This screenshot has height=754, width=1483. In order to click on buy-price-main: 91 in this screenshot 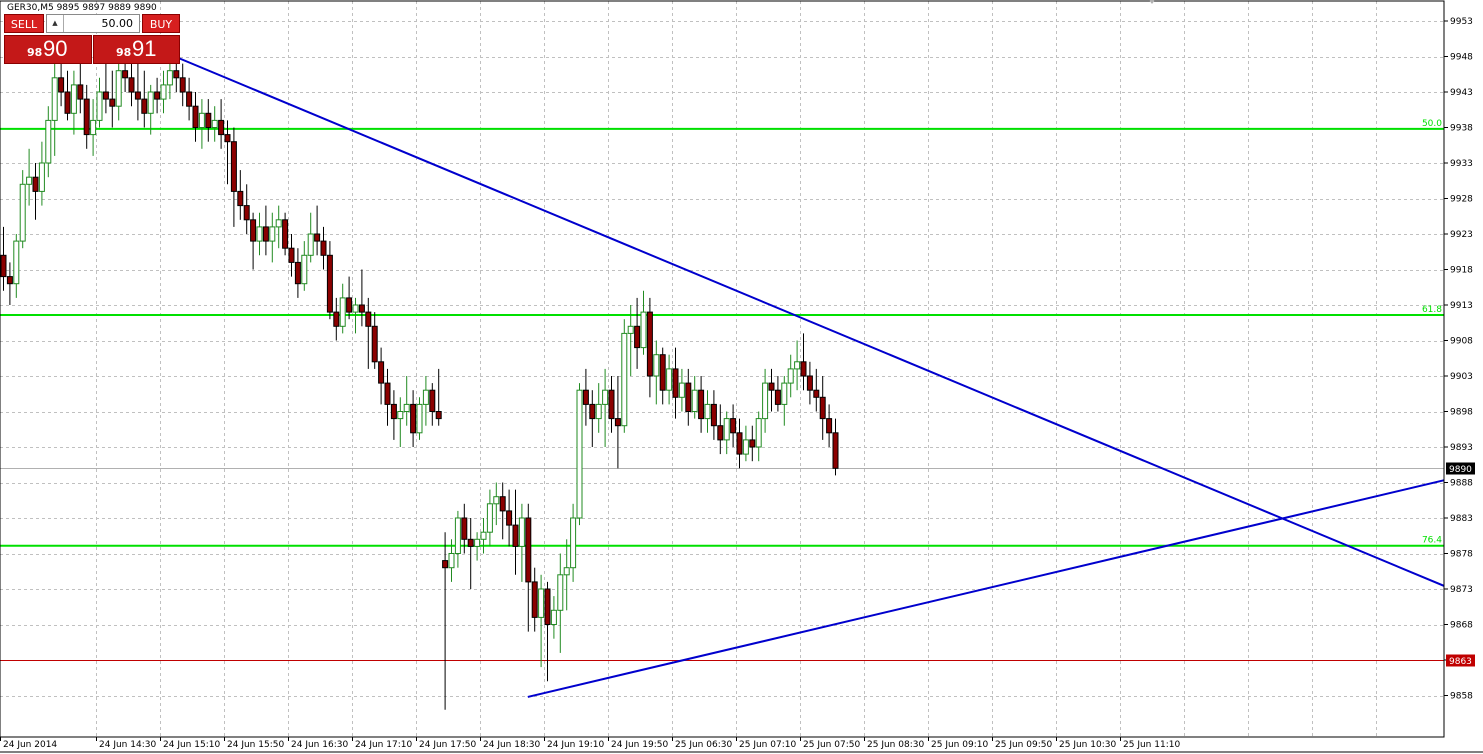, I will do `click(144, 48)`.